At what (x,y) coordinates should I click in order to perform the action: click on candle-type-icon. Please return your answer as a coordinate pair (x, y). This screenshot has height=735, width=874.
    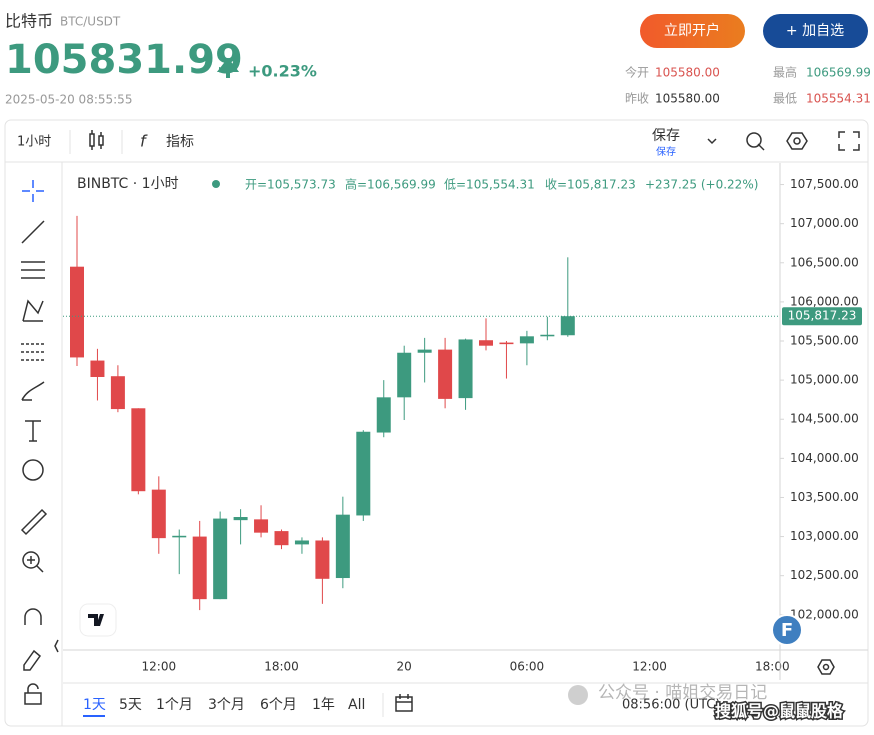
    Looking at the image, I should click on (96, 140).